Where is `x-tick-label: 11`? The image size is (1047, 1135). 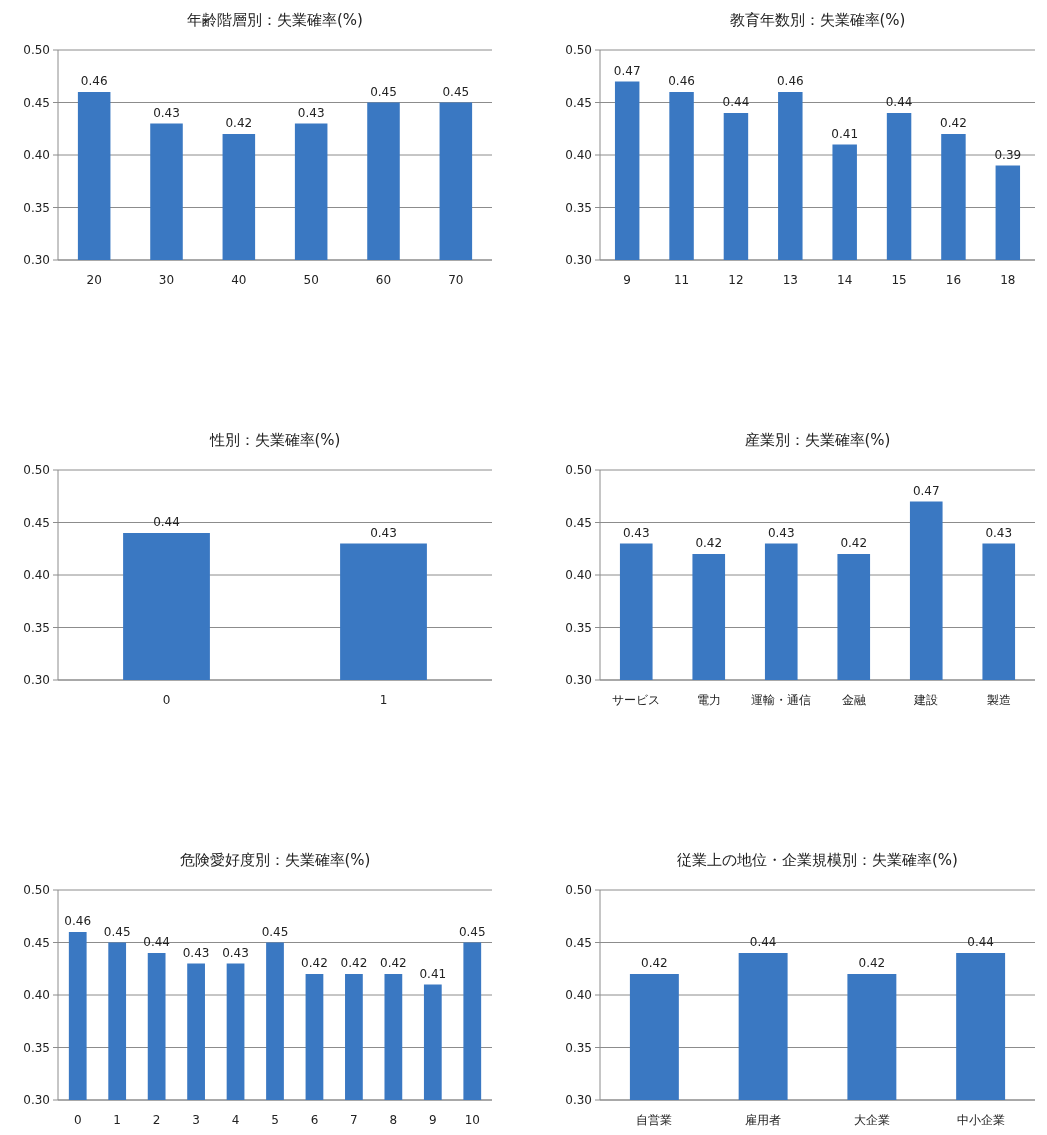
x-tick-label: 11 is located at coordinates (681, 280).